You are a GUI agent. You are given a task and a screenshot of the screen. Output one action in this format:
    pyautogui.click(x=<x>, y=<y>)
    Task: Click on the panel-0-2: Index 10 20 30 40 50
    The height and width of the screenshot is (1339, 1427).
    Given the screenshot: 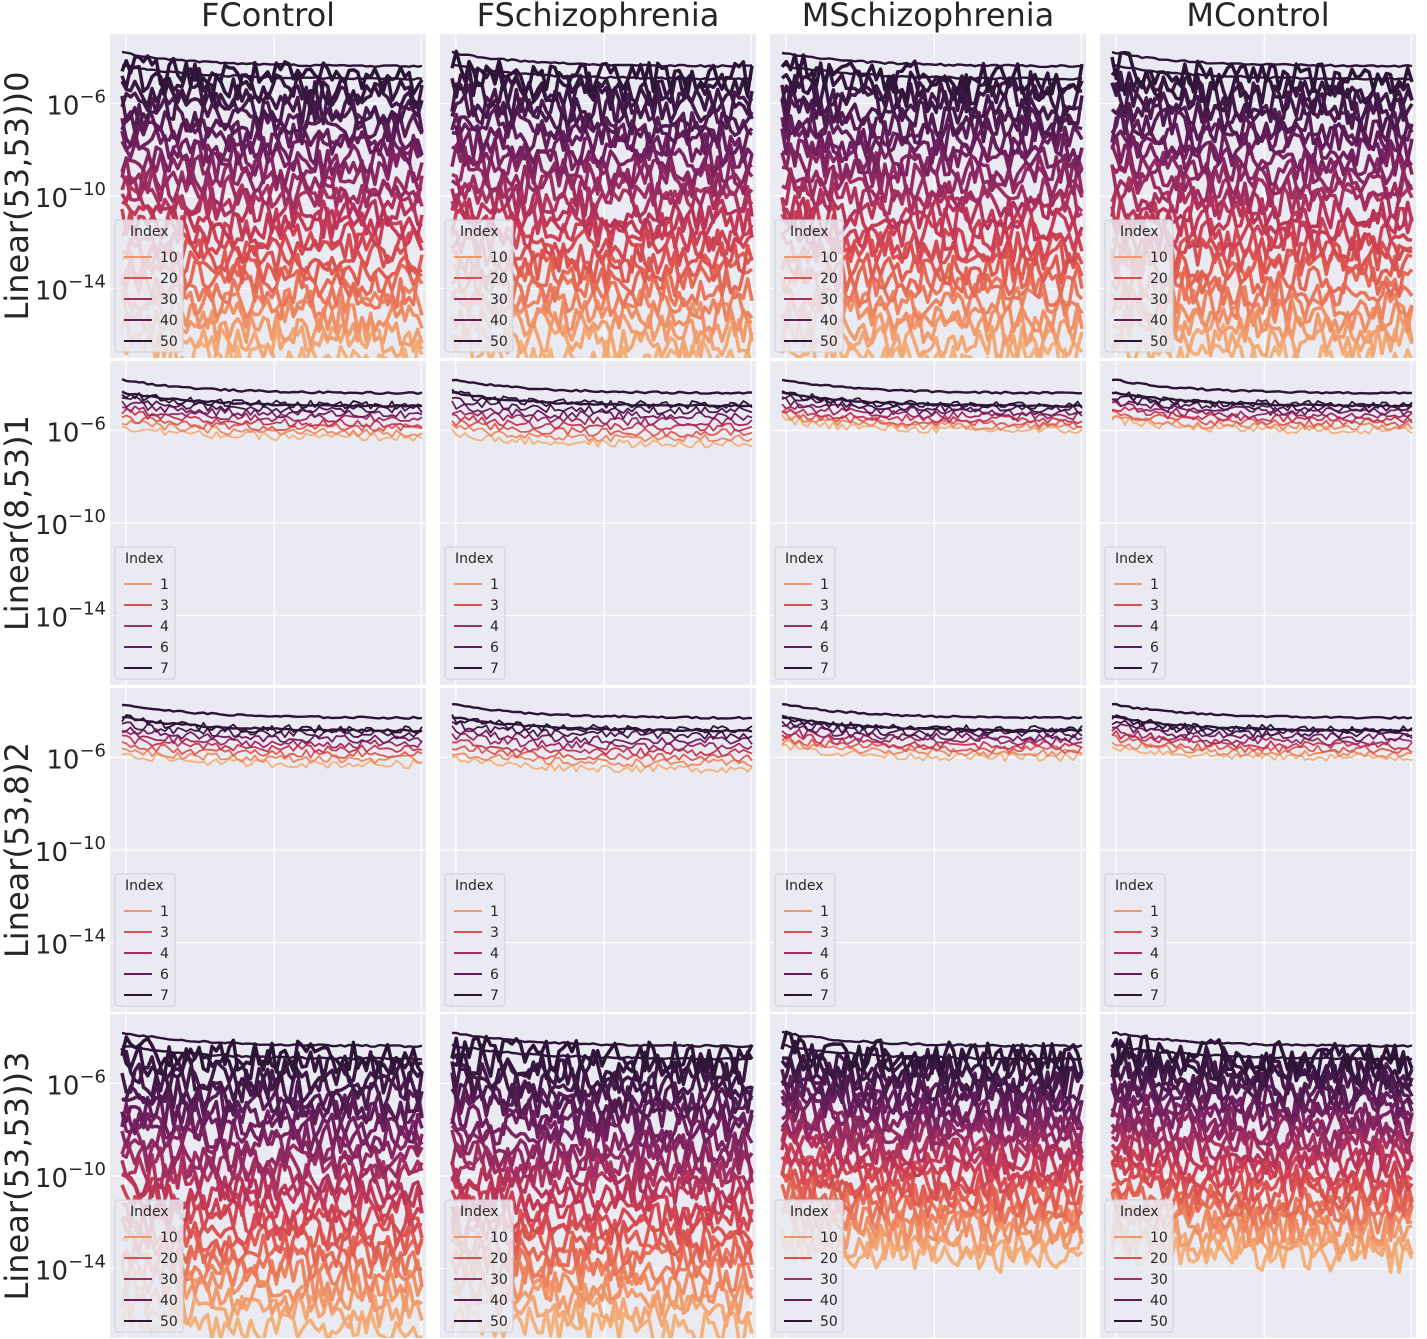 What is the action you would take?
    pyautogui.click(x=928, y=196)
    